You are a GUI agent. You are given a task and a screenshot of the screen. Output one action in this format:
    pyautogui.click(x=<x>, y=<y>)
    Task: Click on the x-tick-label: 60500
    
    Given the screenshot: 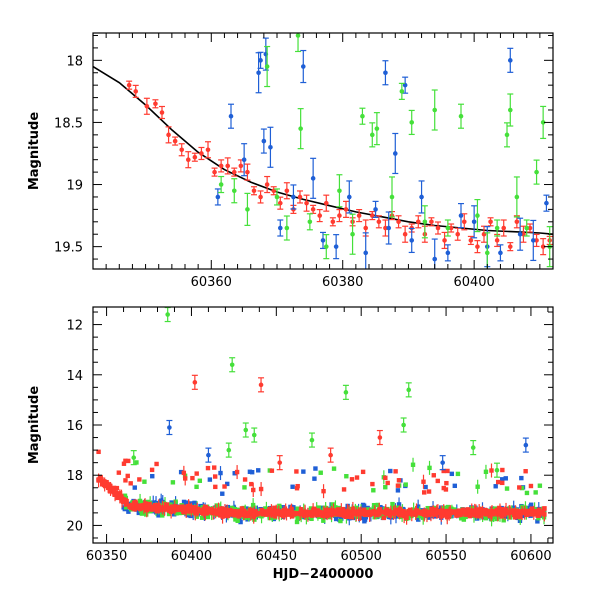 What is the action you would take?
    pyautogui.click(x=361, y=556)
    